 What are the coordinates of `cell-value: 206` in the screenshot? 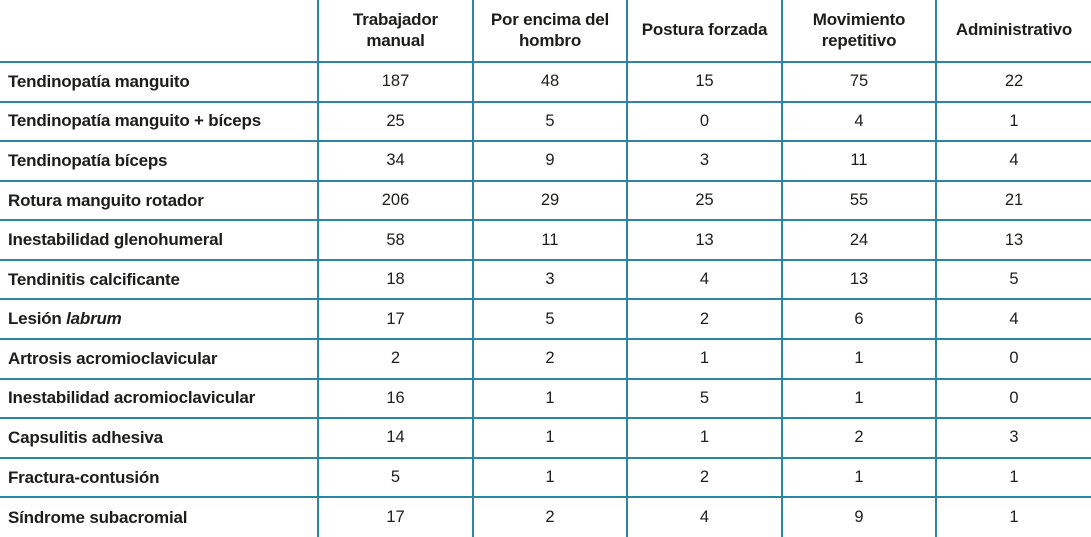 It's located at (395, 201).